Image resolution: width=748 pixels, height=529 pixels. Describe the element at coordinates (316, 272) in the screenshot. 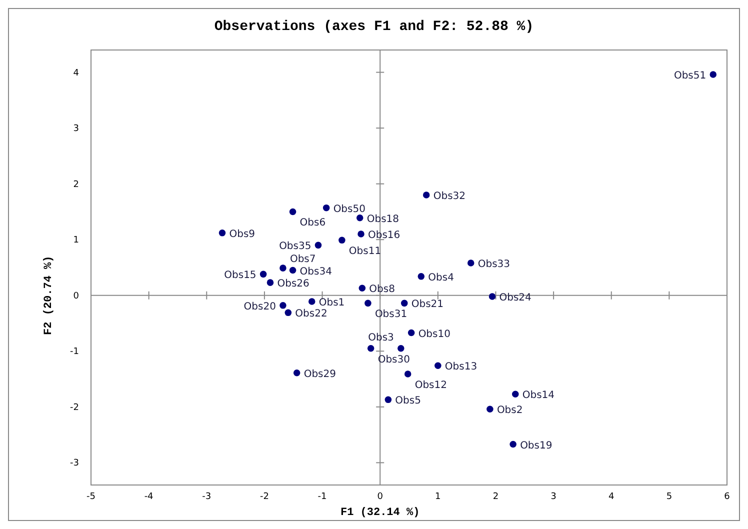

I see `annotation: Obs34` at that location.